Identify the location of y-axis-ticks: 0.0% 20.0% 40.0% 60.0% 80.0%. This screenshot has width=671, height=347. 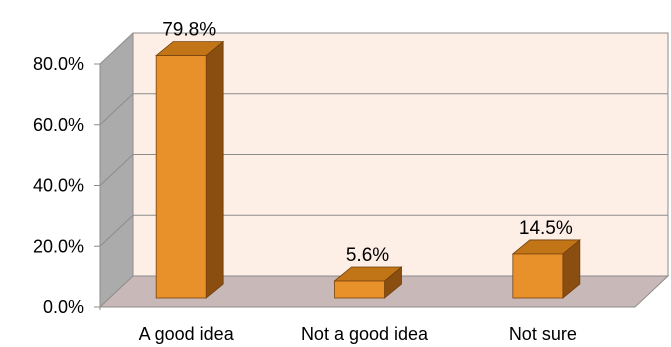
(66, 185).